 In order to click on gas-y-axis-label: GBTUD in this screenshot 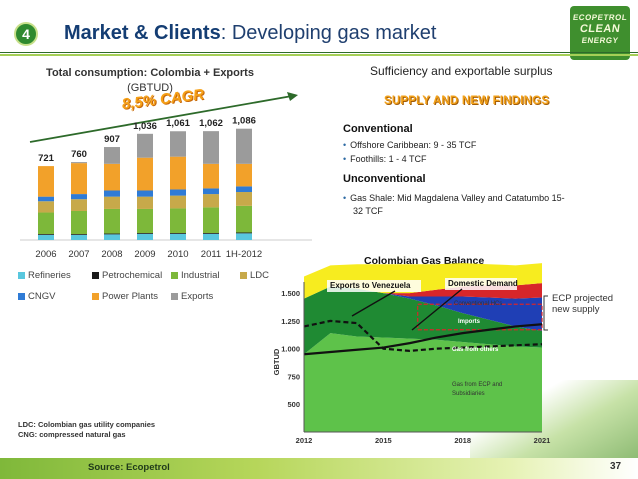, I will do `click(276, 361)`.